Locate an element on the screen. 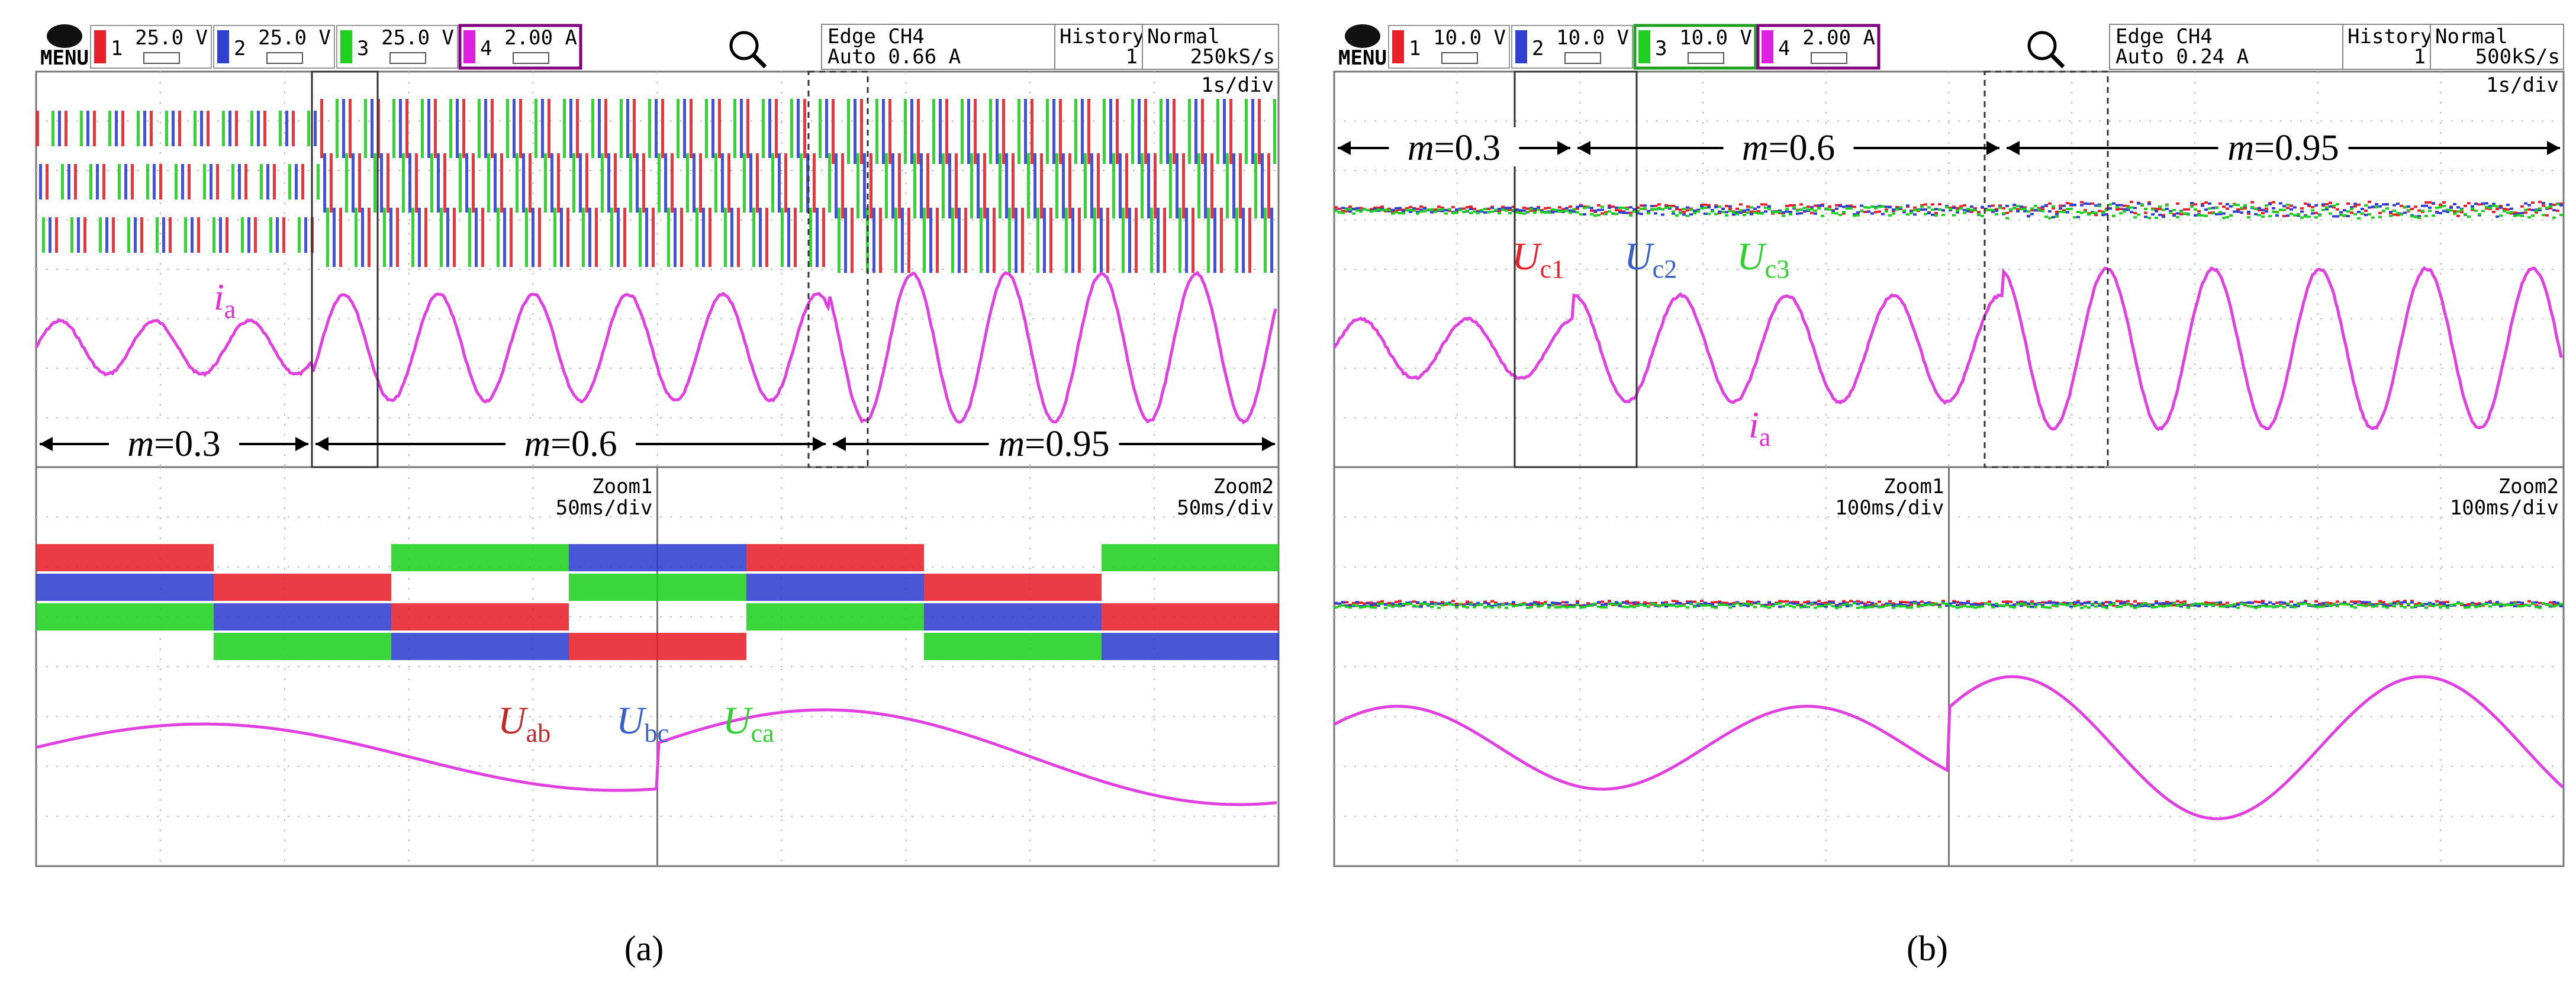 This screenshot has width=2576, height=994. mode-label: Normal is located at coordinates (1184, 37).